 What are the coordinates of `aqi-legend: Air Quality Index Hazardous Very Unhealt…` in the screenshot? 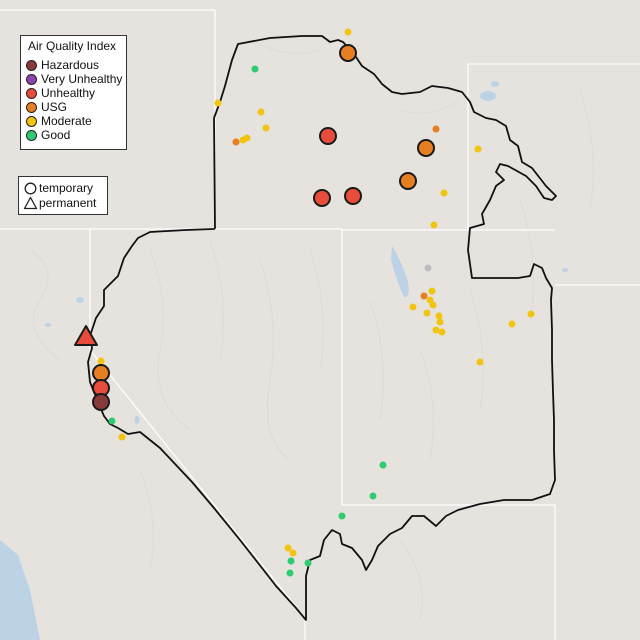 It's located at (73, 92).